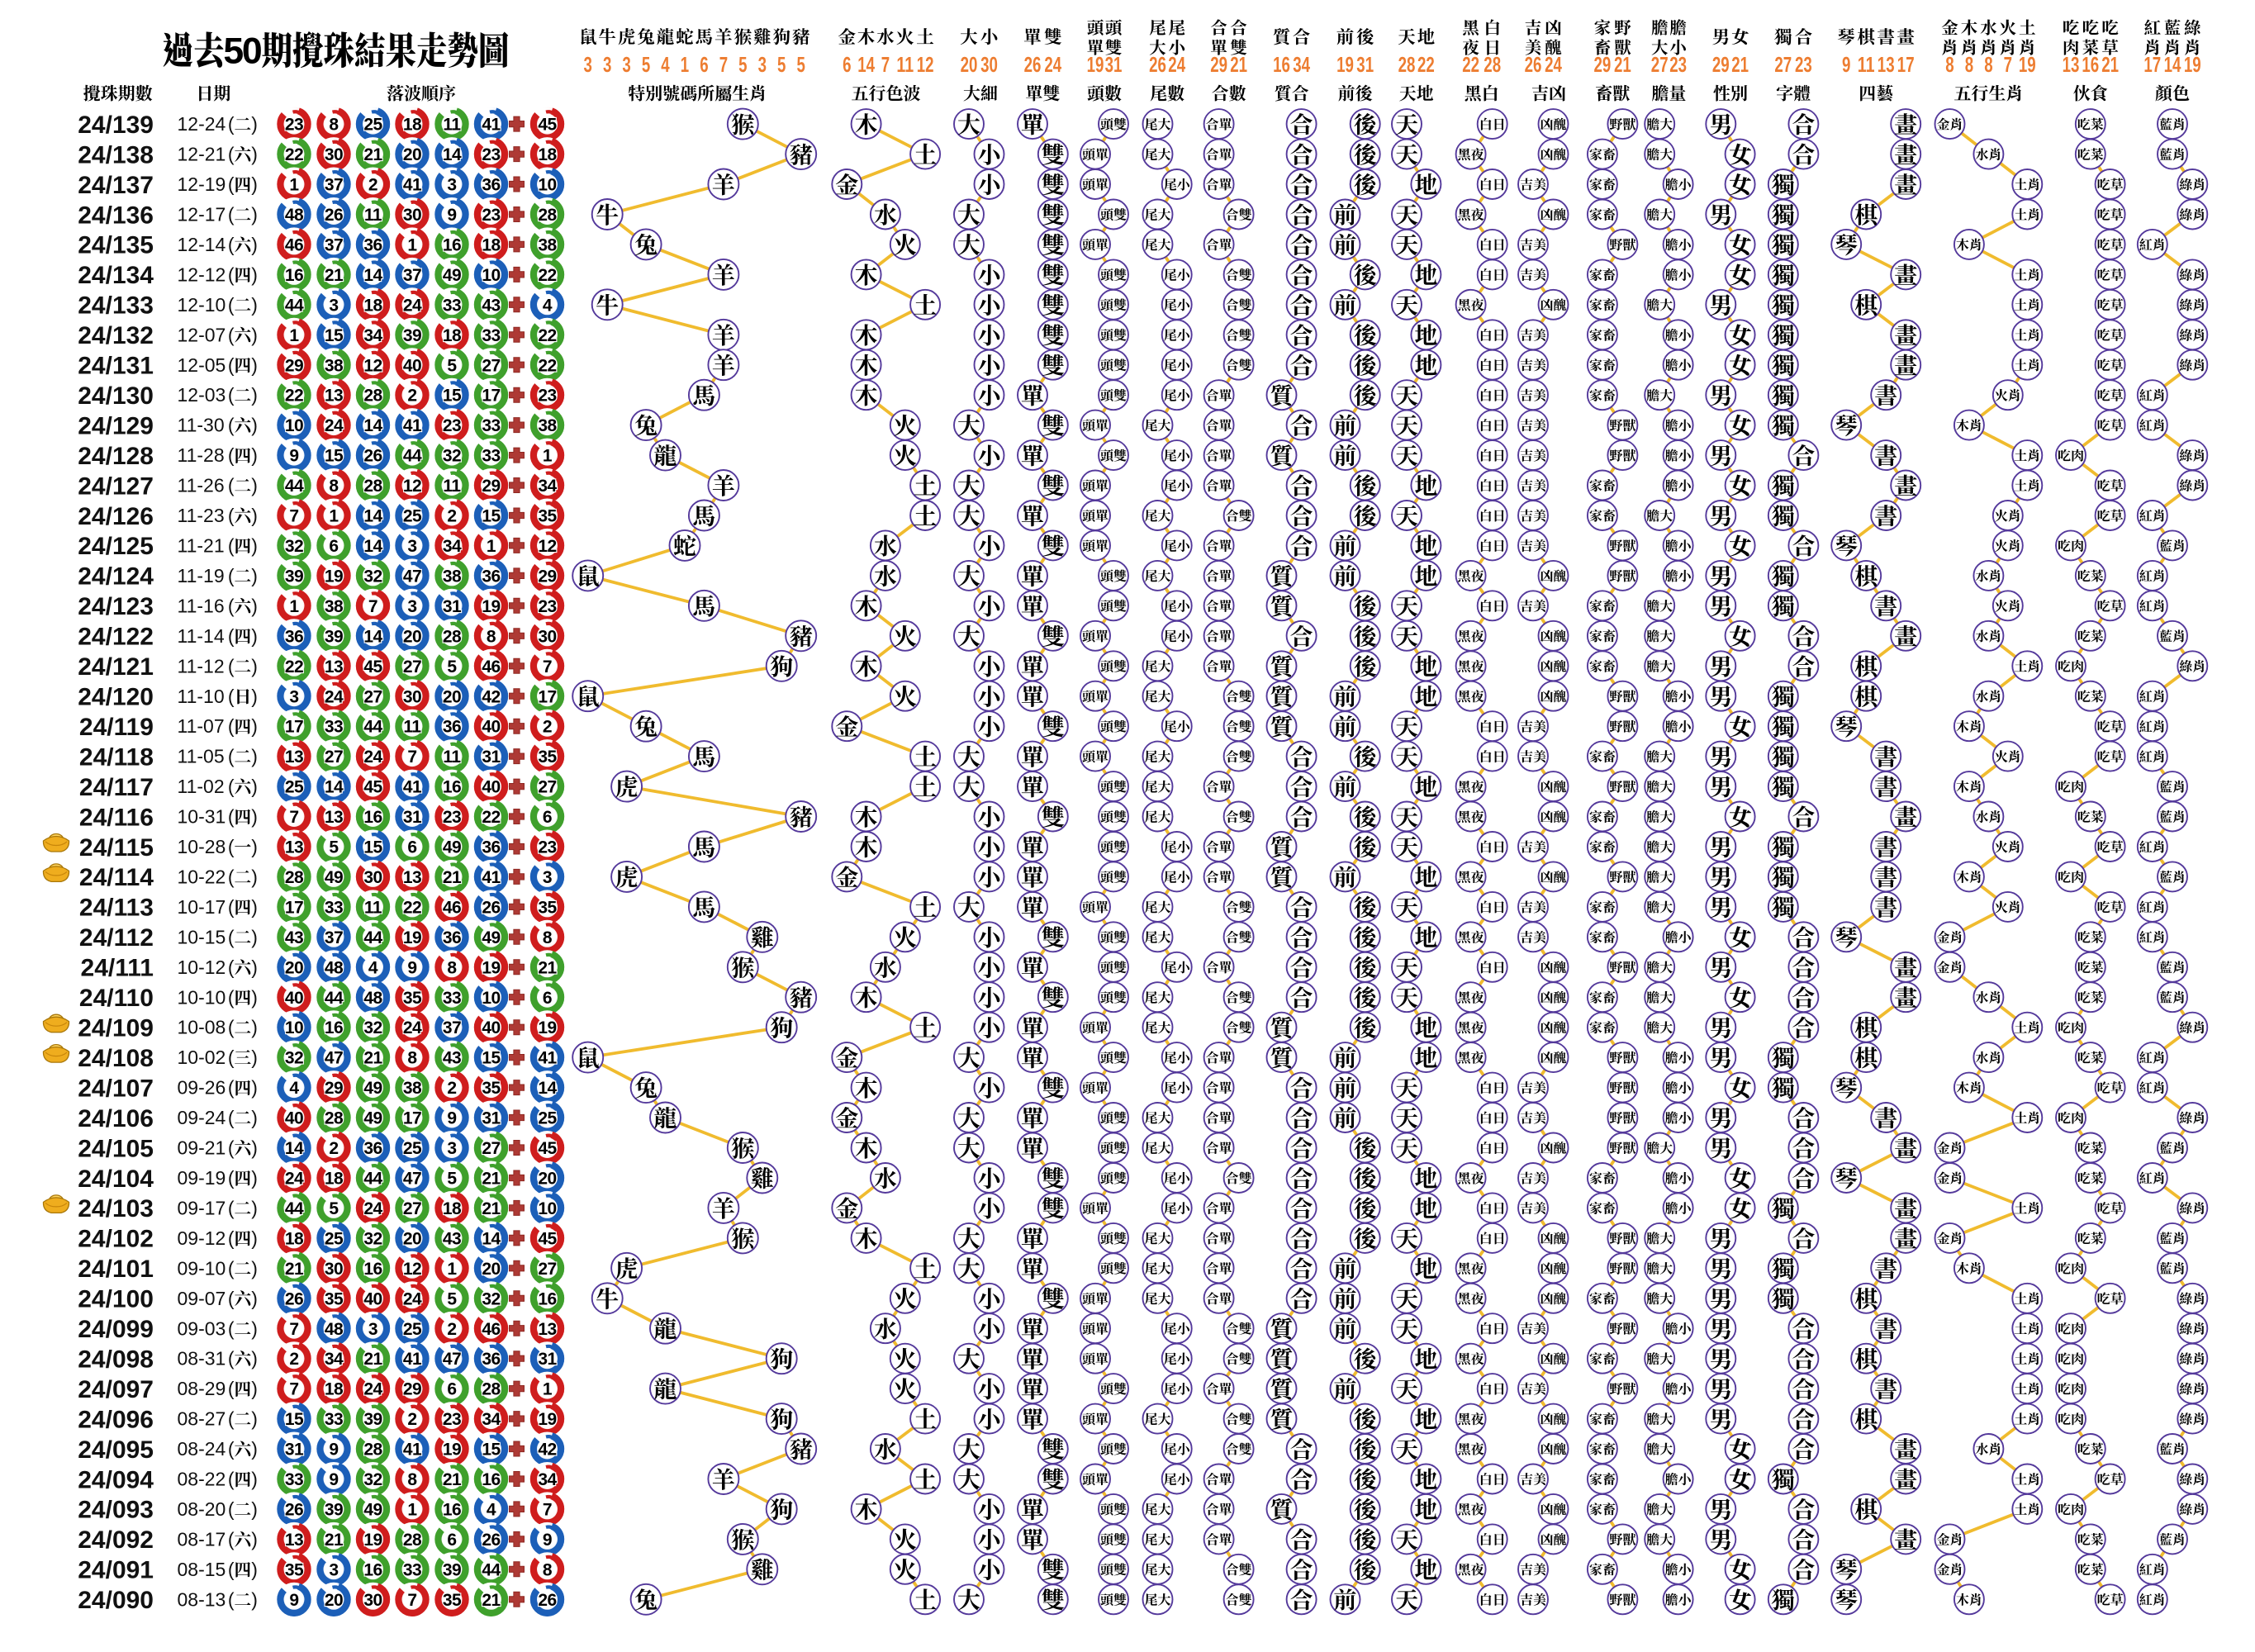 The width and height of the screenshot is (2255, 1652). I want to click on svg-text: 18, so click(412, 125).